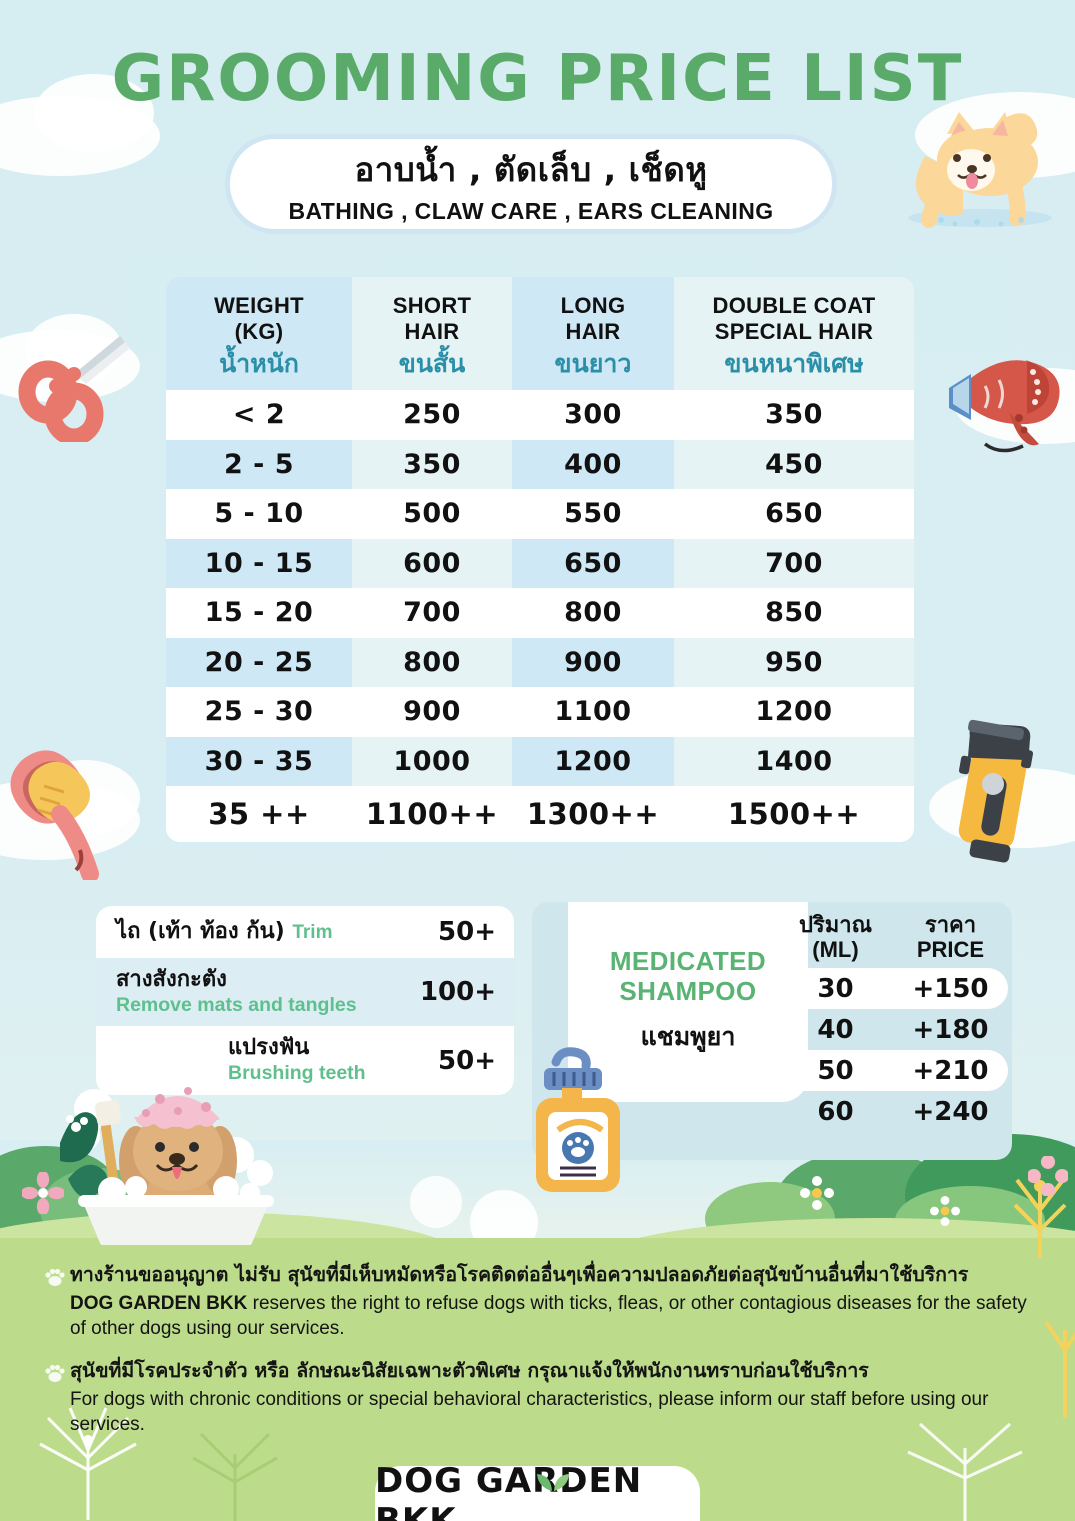 The width and height of the screenshot is (1075, 1521). What do you see at coordinates (159, 1304) in the screenshot?
I see `note-brand: DOG GARDEN BKK` at bounding box center [159, 1304].